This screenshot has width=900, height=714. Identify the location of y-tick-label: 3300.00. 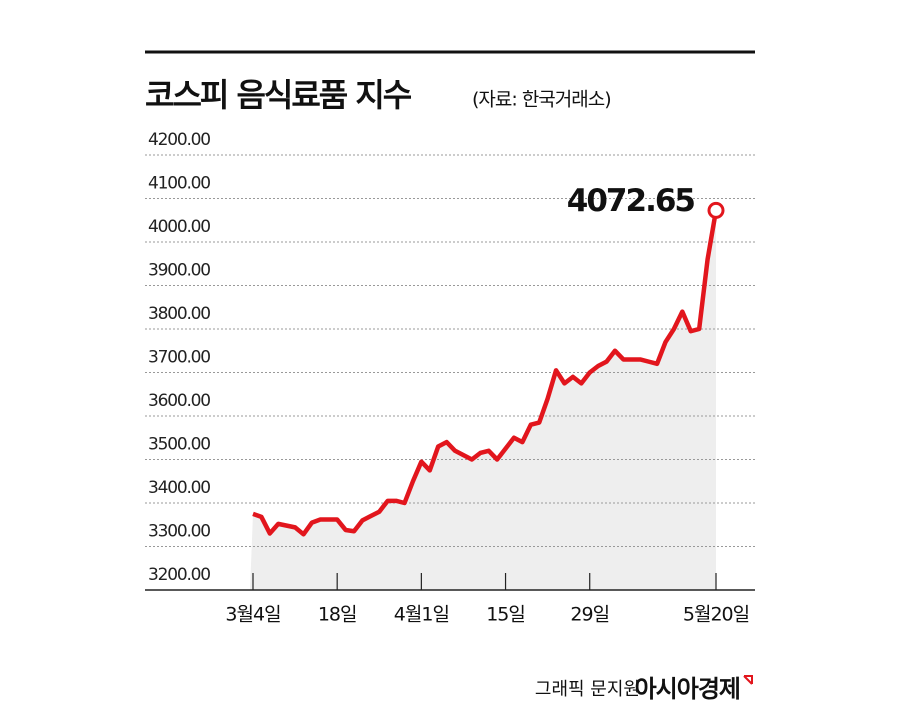
(179, 532).